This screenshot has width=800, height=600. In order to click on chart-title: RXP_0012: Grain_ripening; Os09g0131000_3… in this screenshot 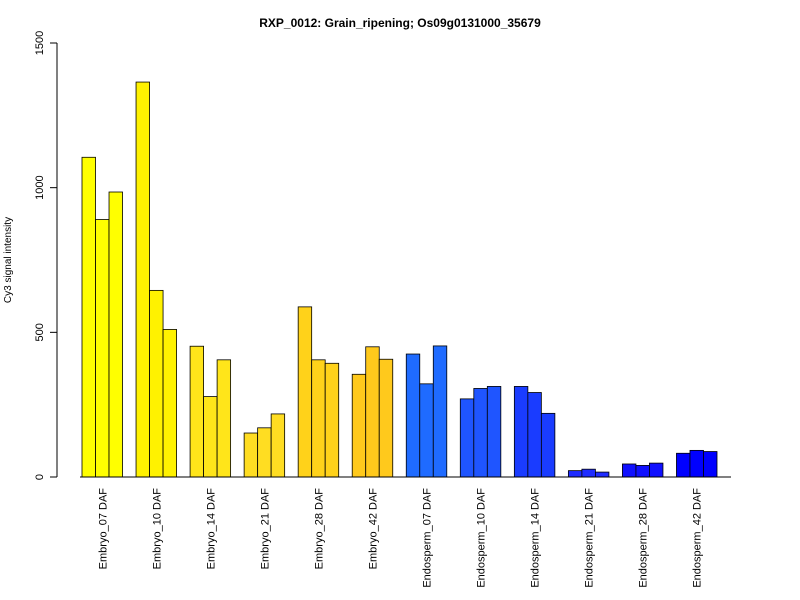, I will do `click(400, 23)`.